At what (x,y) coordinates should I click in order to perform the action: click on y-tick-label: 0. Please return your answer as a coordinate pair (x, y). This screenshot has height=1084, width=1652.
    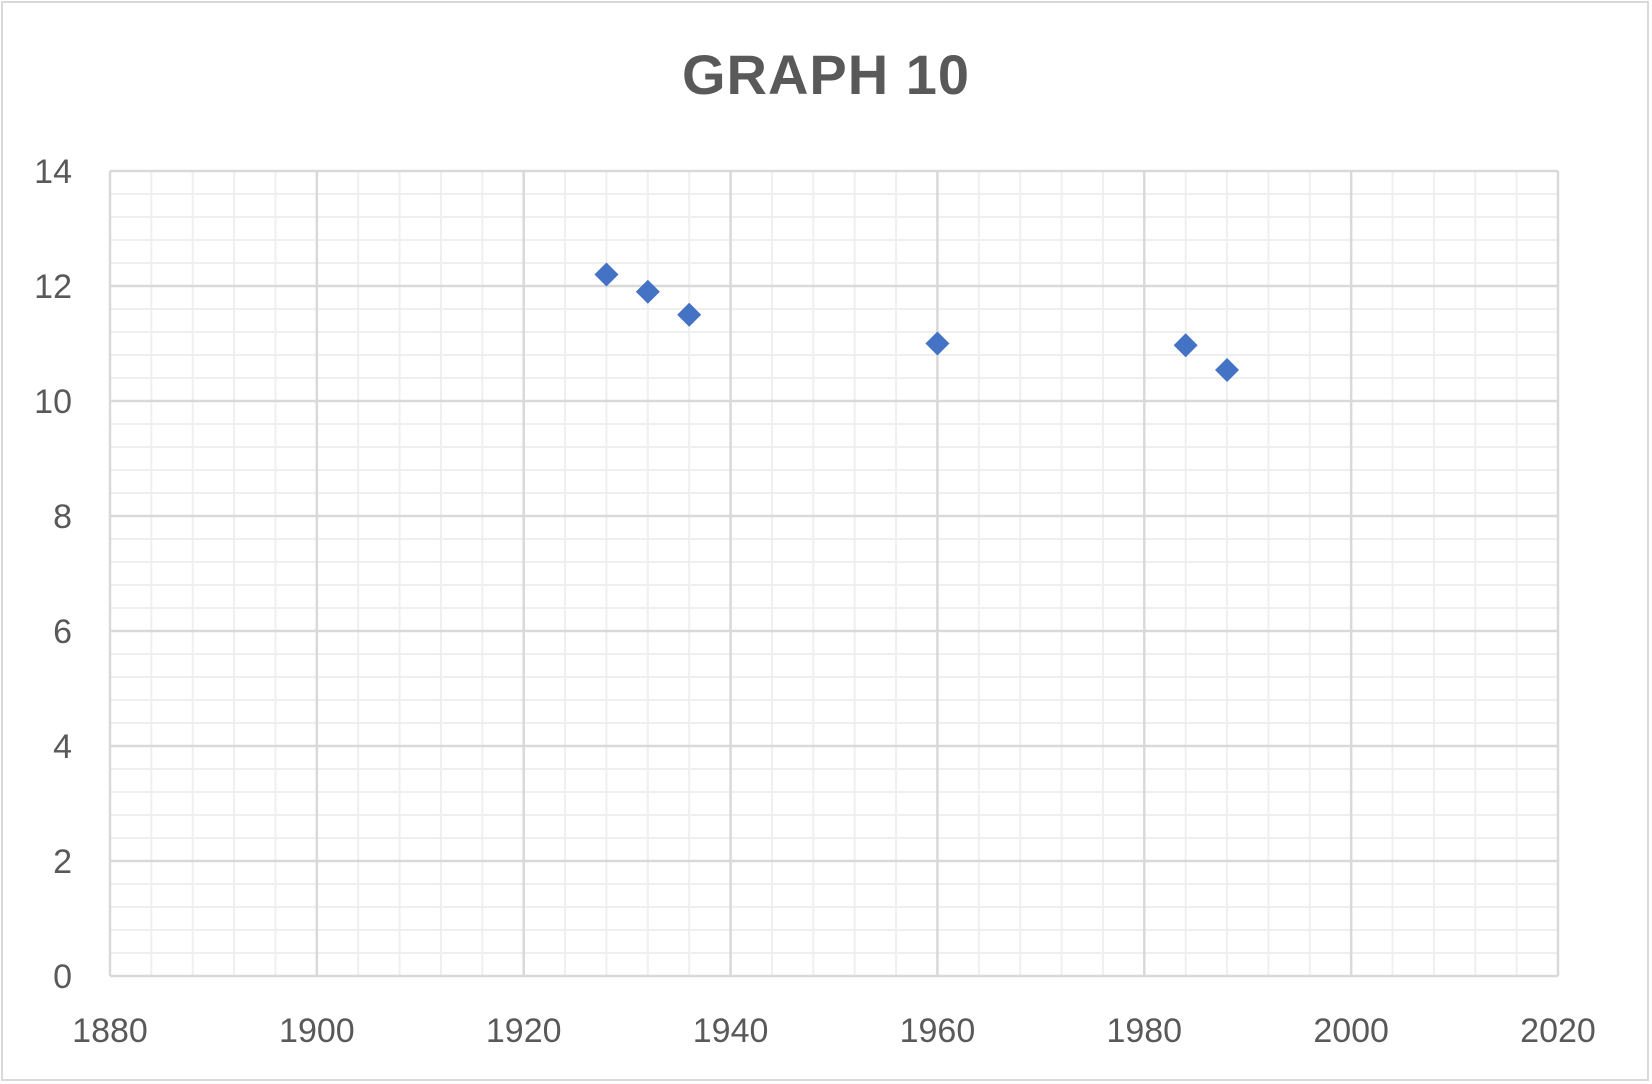
    Looking at the image, I should click on (62, 977).